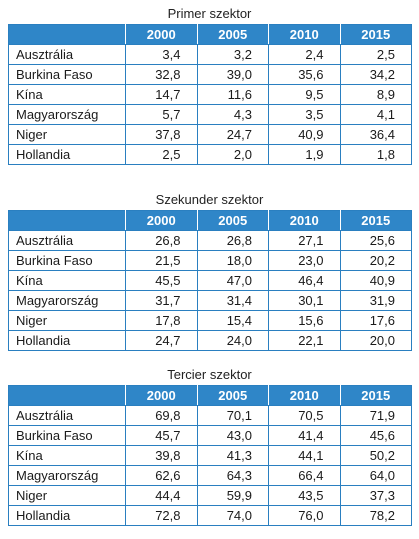 This screenshot has height=539, width=419. I want to click on table-row: Ausztrália 69,8 70,1 70,5 71,9, so click(210, 415).